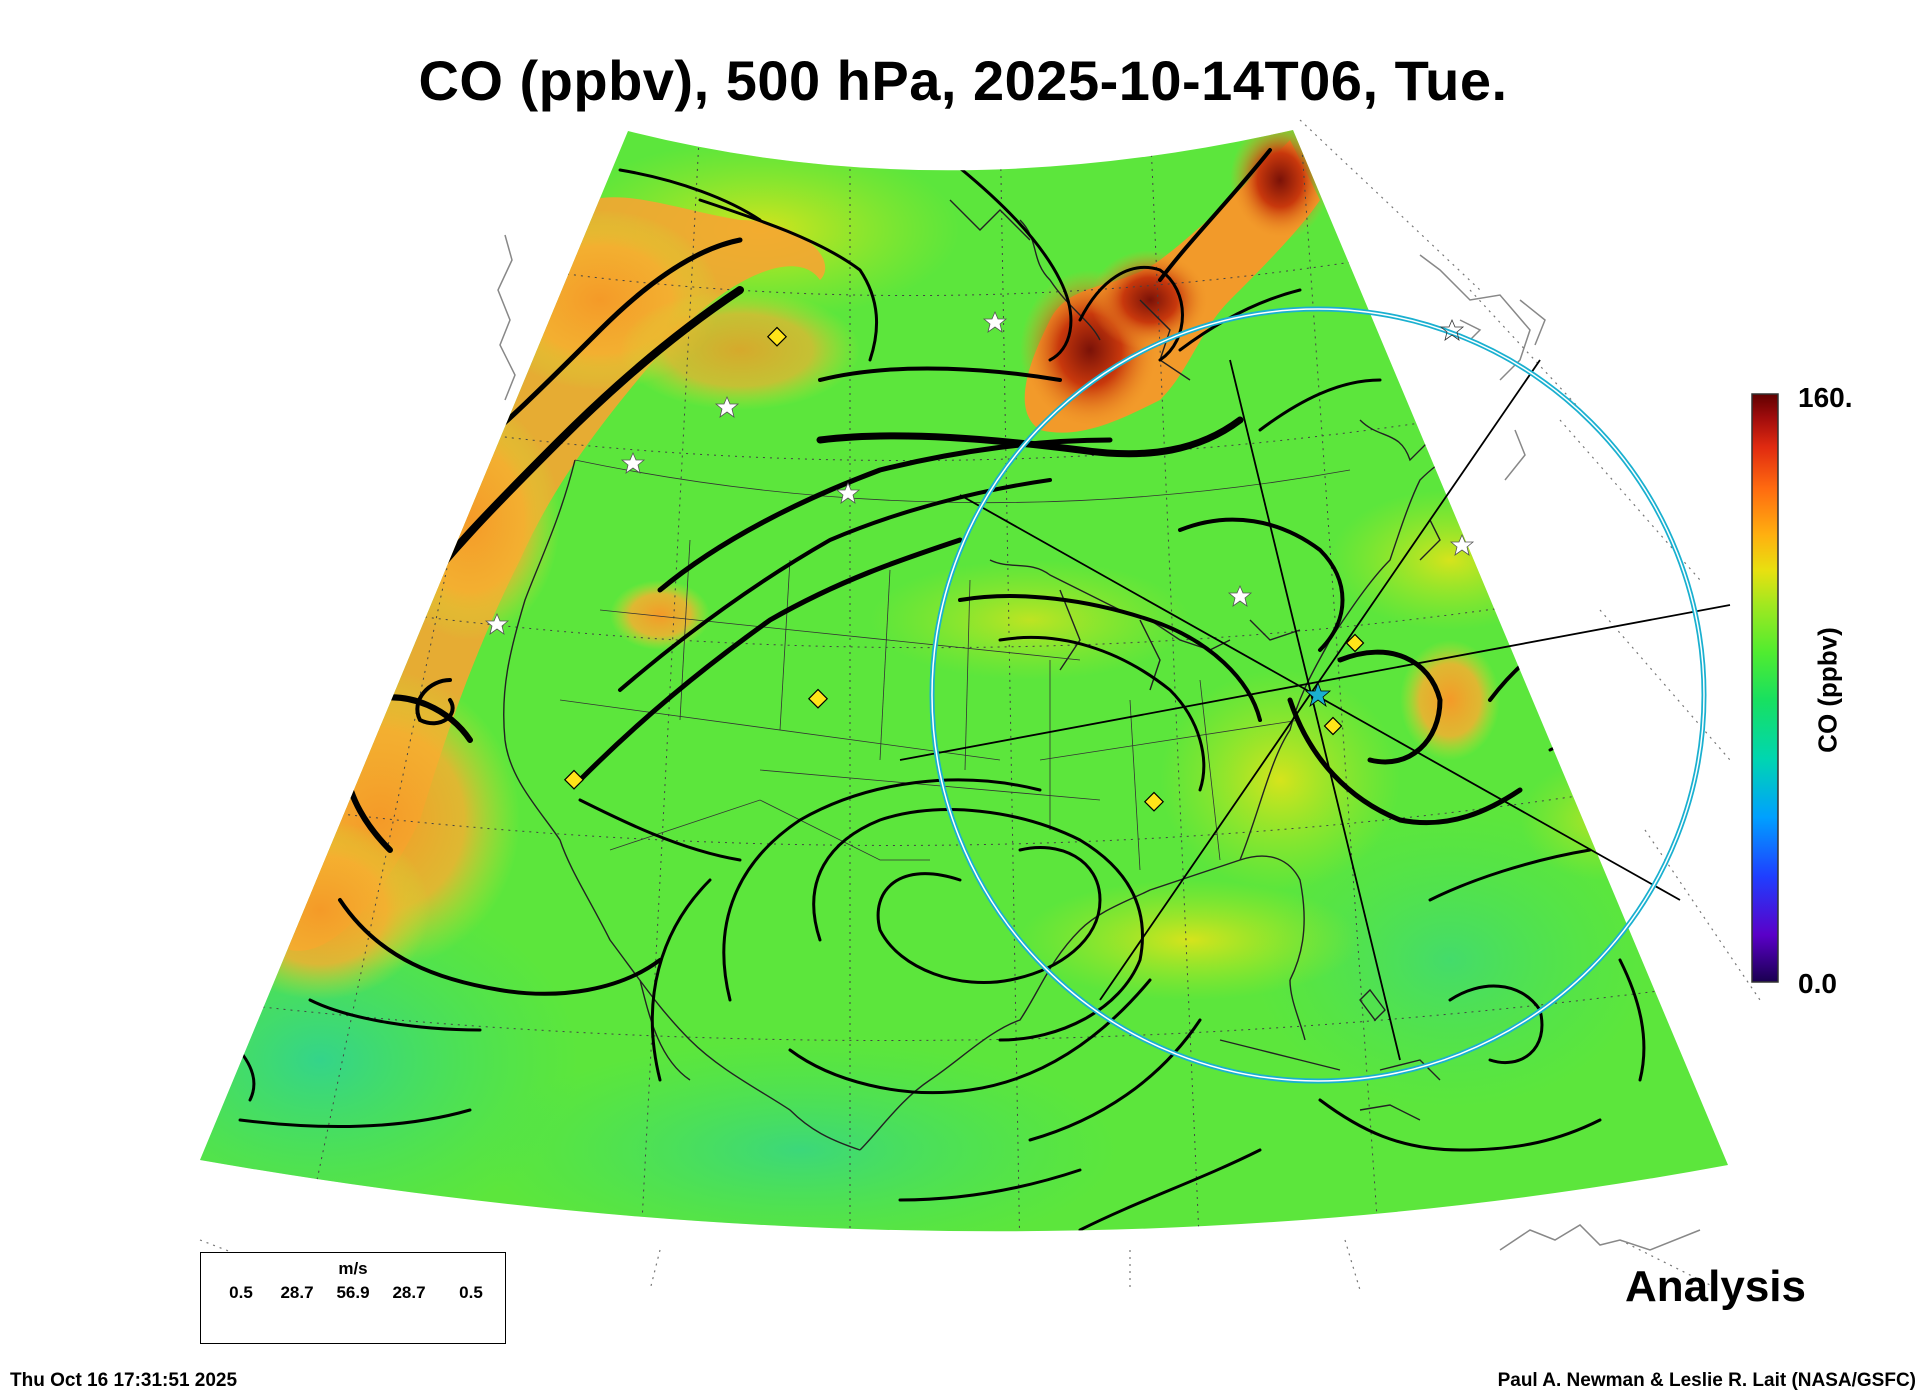 Image resolution: width=1926 pixels, height=1394 pixels. Describe the element at coordinates (353, 1292) in the screenshot. I see `wind-legend-value: 56.9` at that location.